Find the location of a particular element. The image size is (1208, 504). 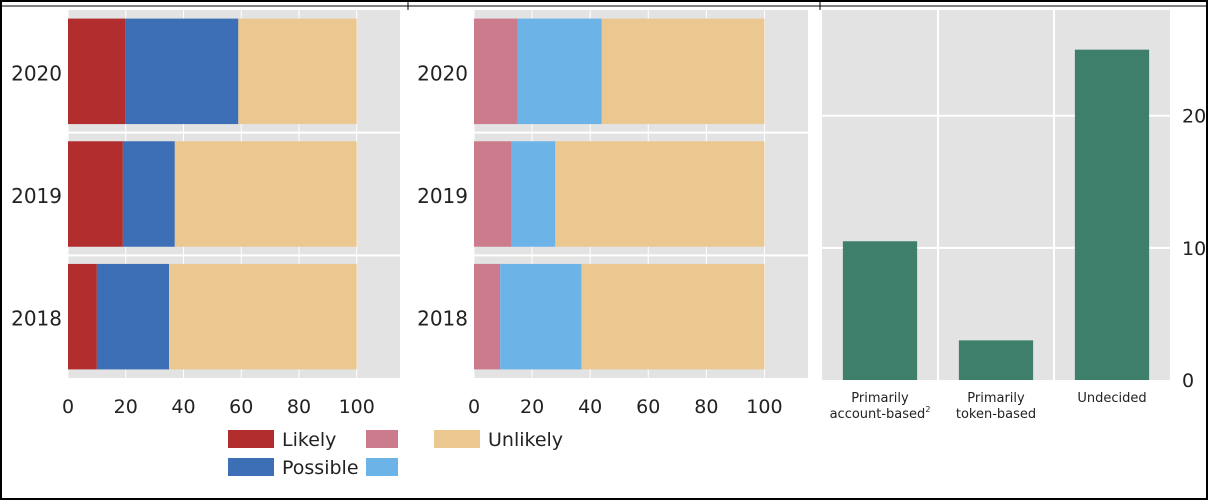

bar-undecided is located at coordinates (1112, 215).